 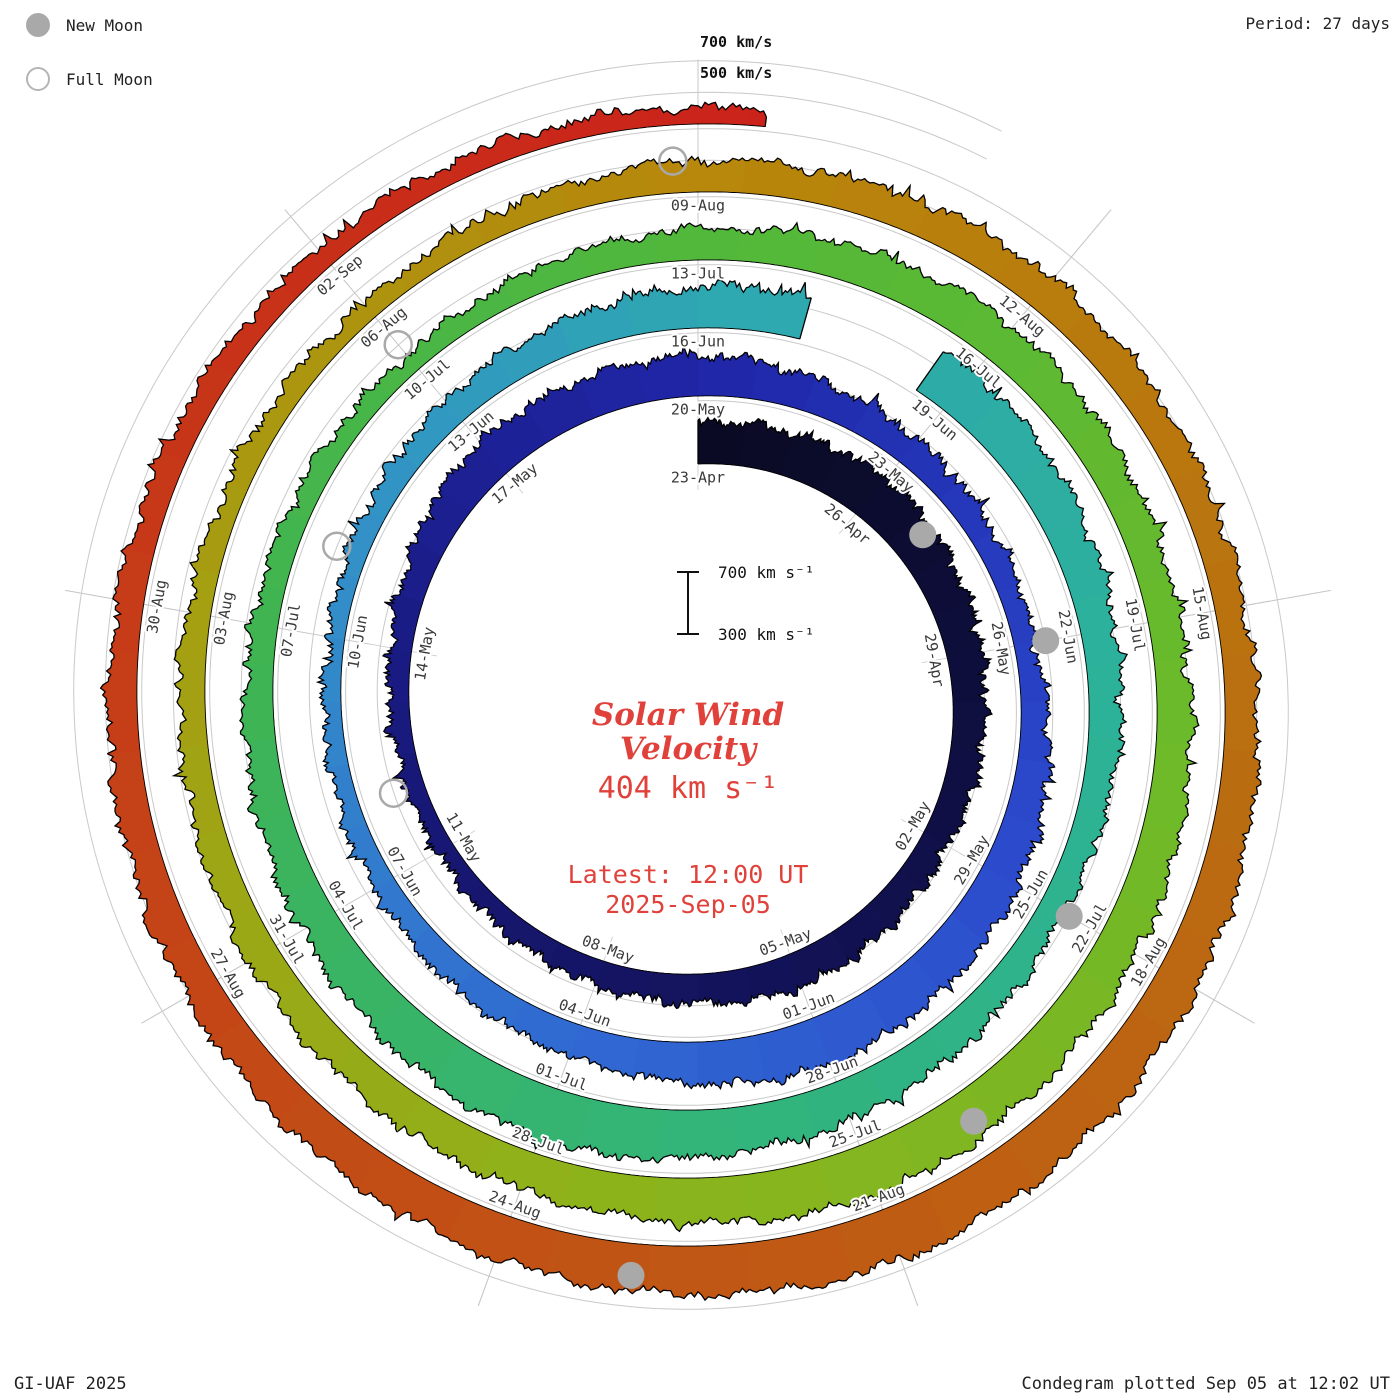 What do you see at coordinates (974, 1121) in the screenshot?
I see `new-moon-marker` at bounding box center [974, 1121].